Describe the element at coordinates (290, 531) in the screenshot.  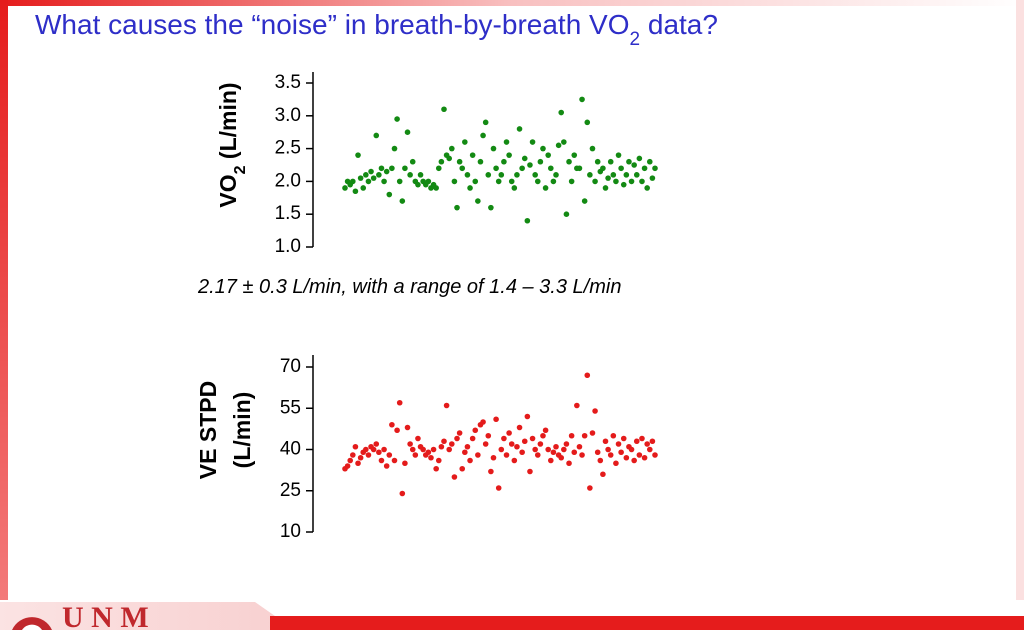
I see `y-tick-label: 10` at that location.